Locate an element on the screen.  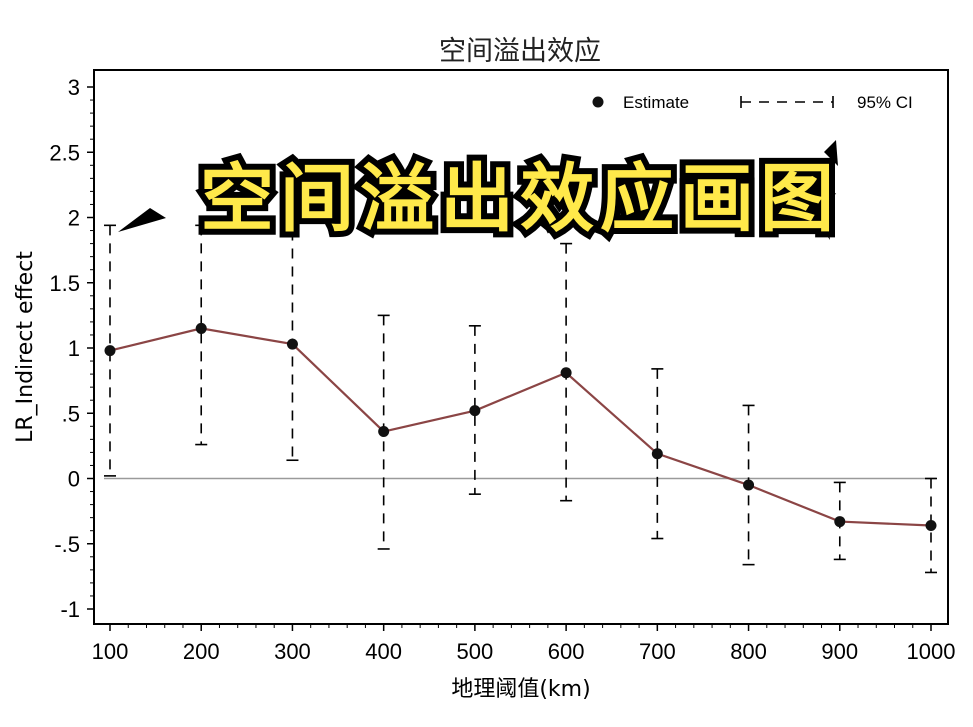
y-axis: 32.521.51.50-.5-1 is located at coordinates (71, 348).